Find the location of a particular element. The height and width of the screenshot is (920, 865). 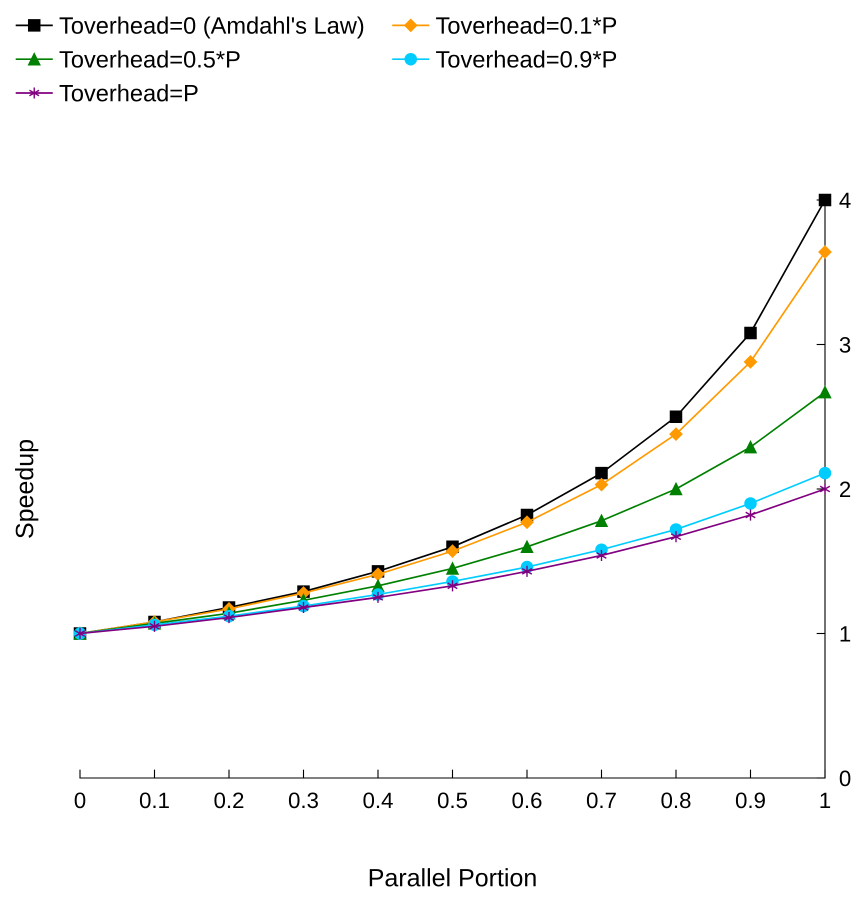

legend-label: Toverhead=0.1*P is located at coordinates (526, 25).